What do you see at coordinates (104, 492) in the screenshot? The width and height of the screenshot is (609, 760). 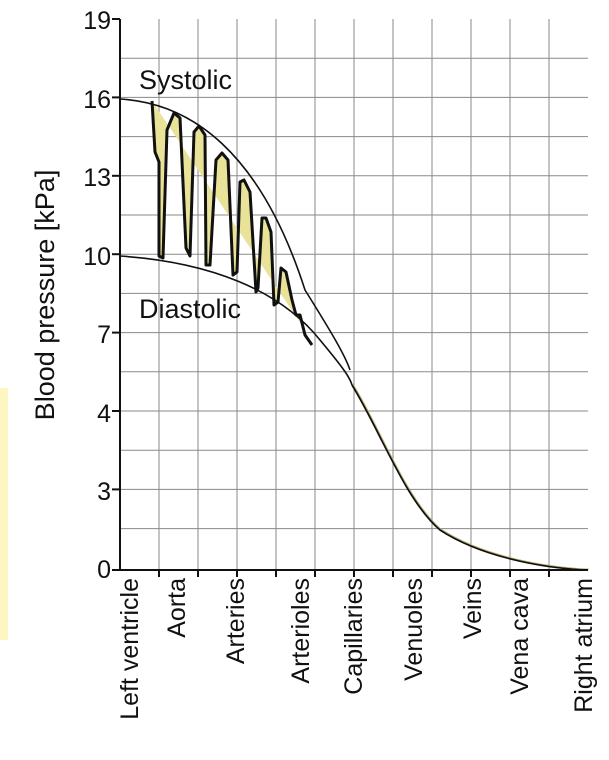 I see `y-tick-label-3: 3` at bounding box center [104, 492].